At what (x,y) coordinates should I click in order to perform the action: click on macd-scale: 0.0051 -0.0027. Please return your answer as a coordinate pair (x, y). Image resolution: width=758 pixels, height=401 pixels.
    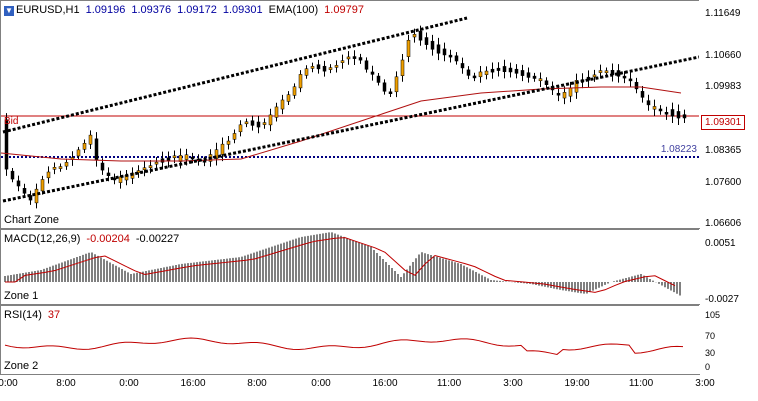
    Looking at the image, I should click on (728, 267).